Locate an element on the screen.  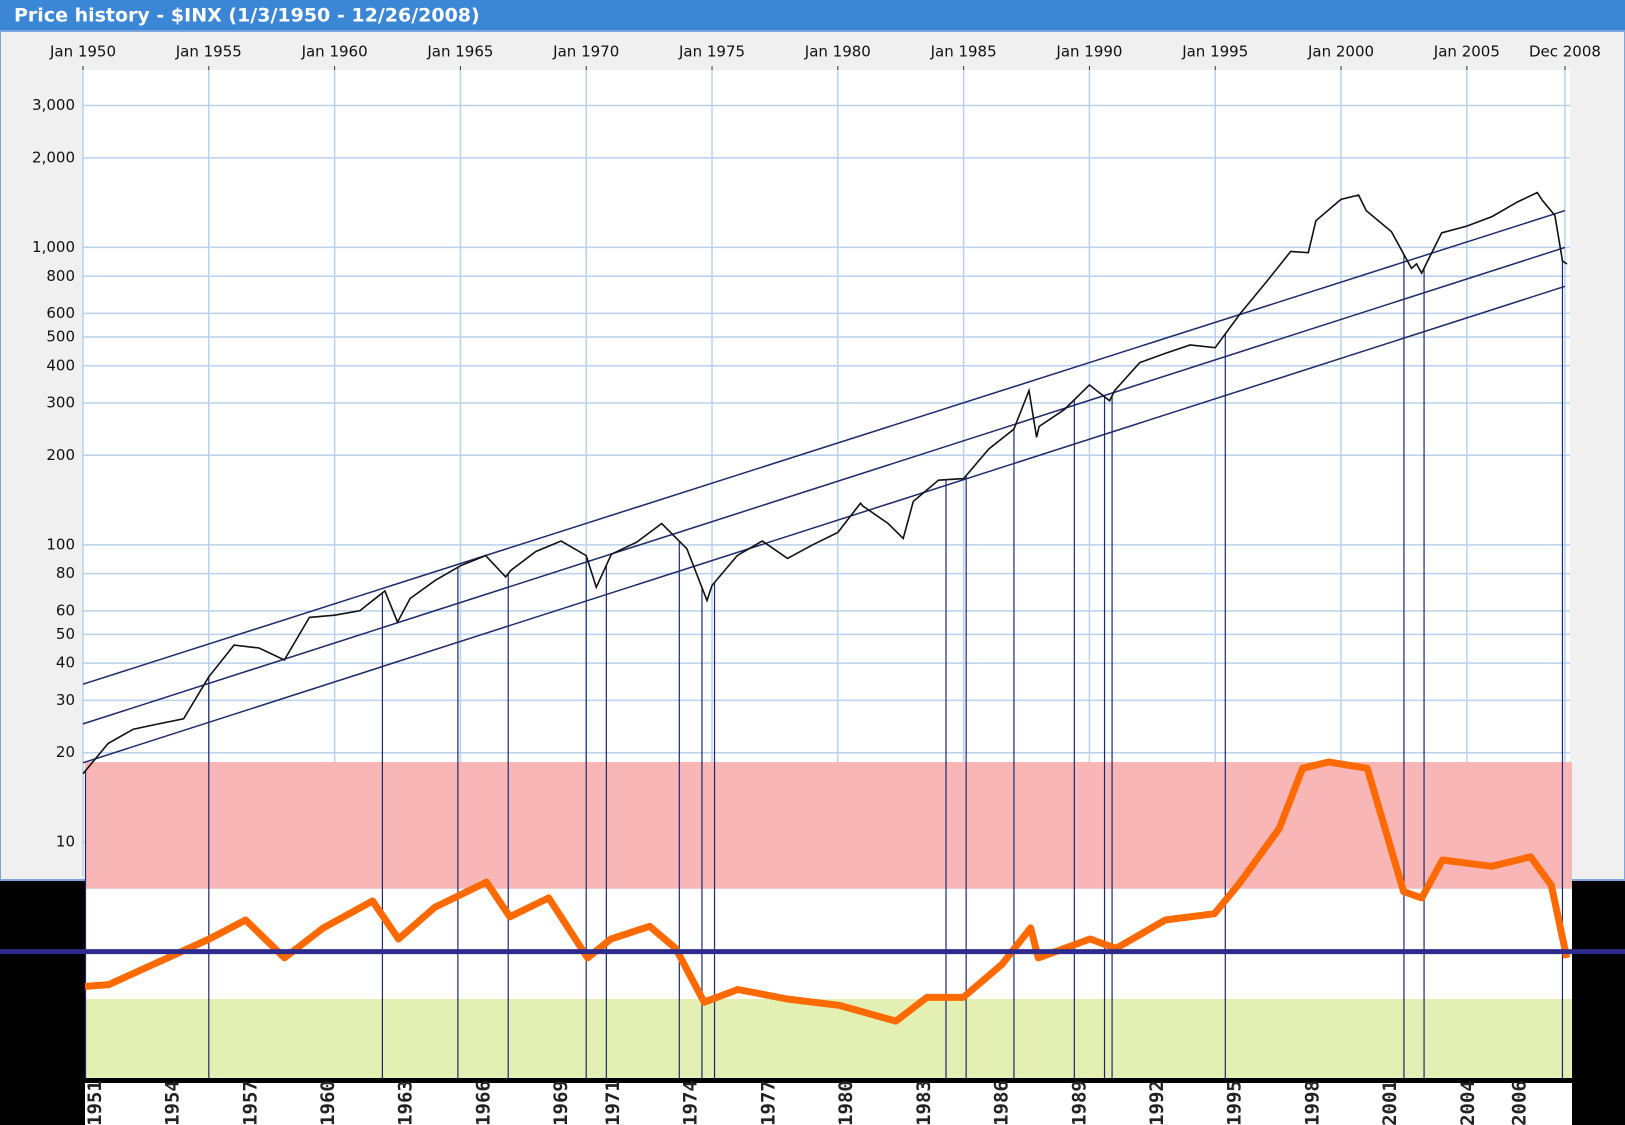
y-tick-label: 300 is located at coordinates (60, 402).